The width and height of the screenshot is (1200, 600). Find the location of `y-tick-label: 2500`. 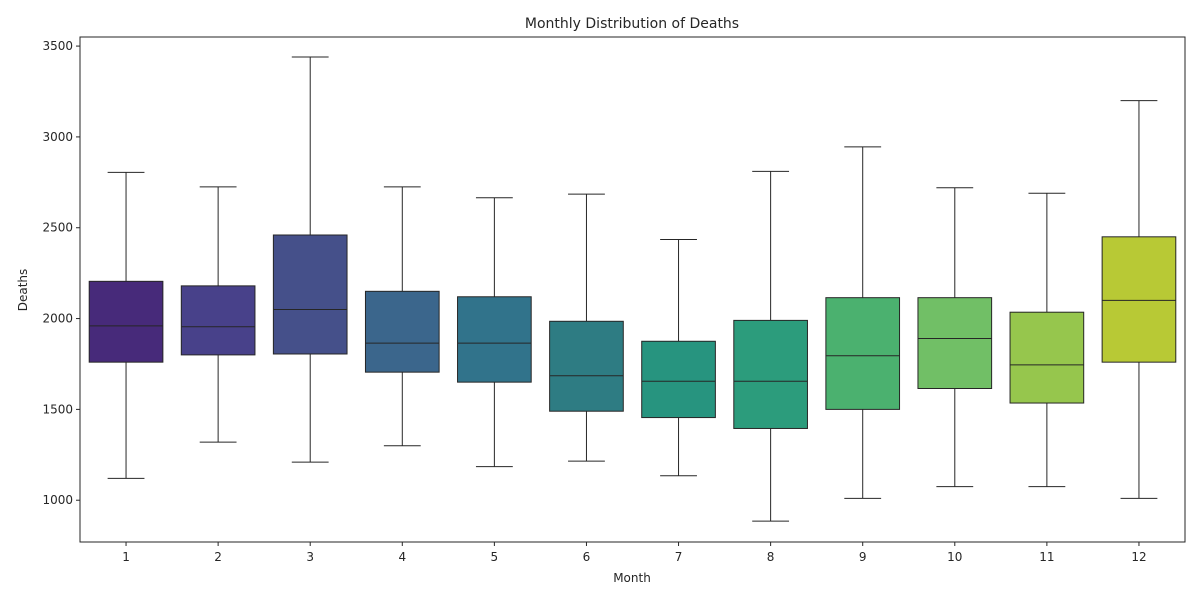

y-tick-label: 2500 is located at coordinates (57, 228).